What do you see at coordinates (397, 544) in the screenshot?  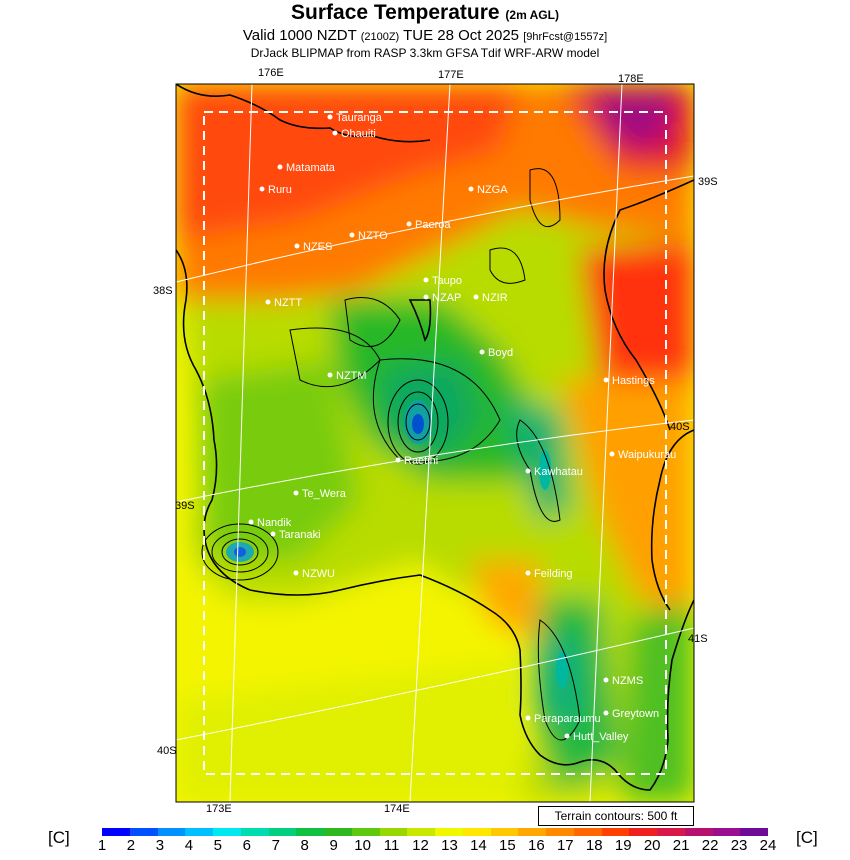 I see `cold-peaks` at bounding box center [397, 544].